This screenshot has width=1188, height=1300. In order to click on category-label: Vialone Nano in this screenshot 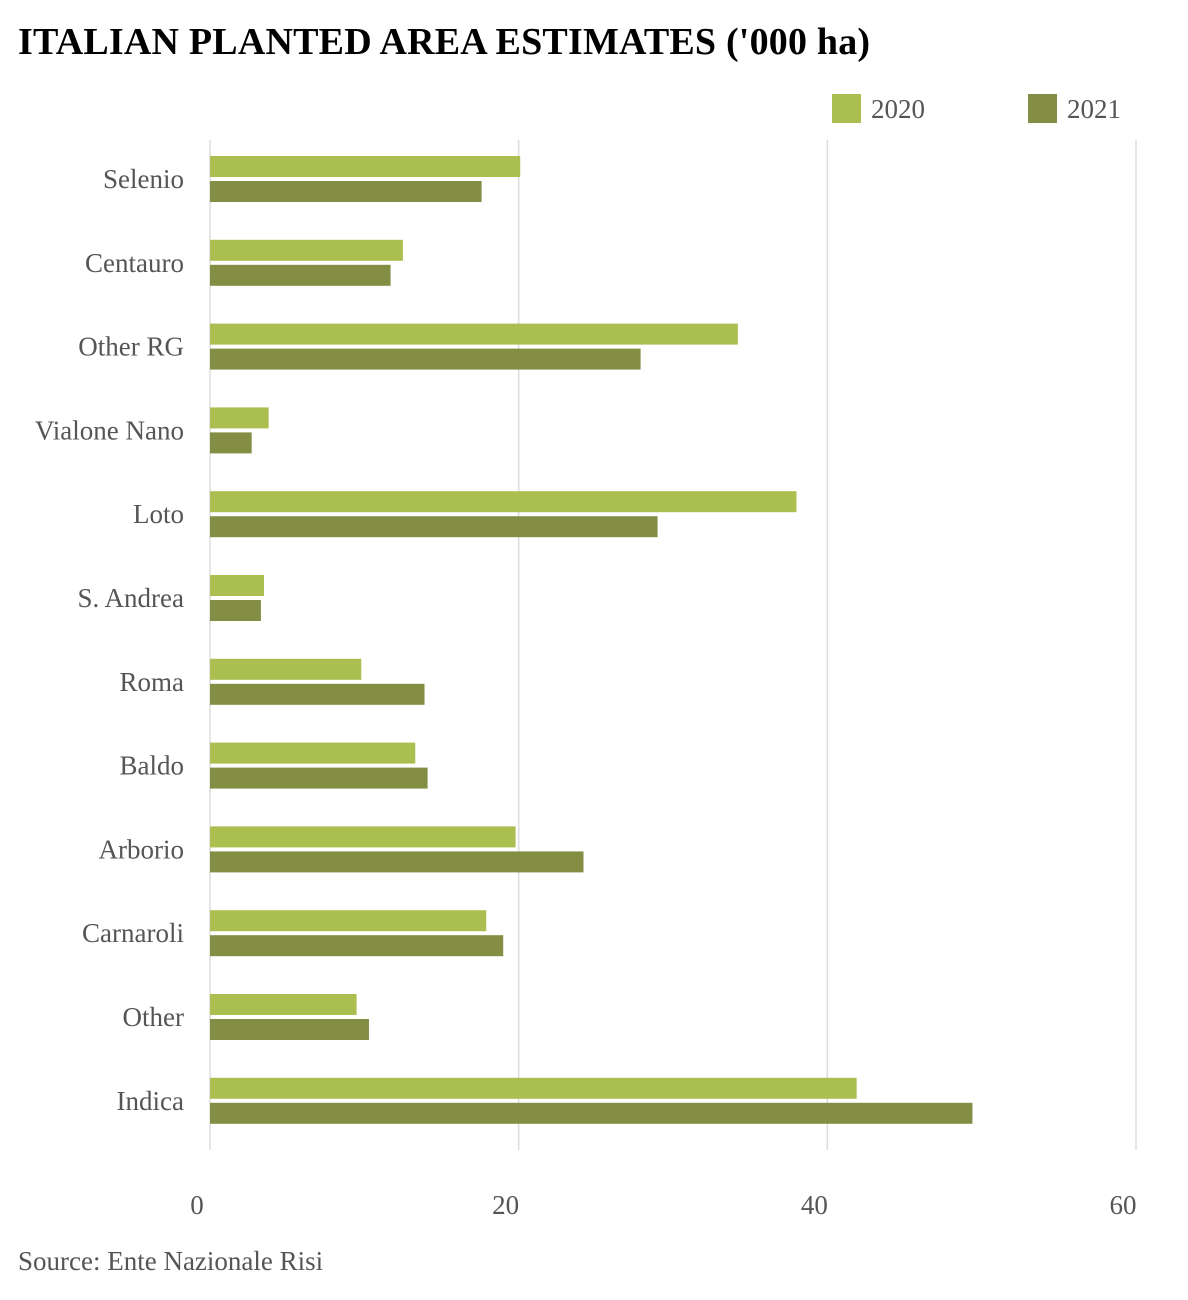, I will do `click(109, 430)`.